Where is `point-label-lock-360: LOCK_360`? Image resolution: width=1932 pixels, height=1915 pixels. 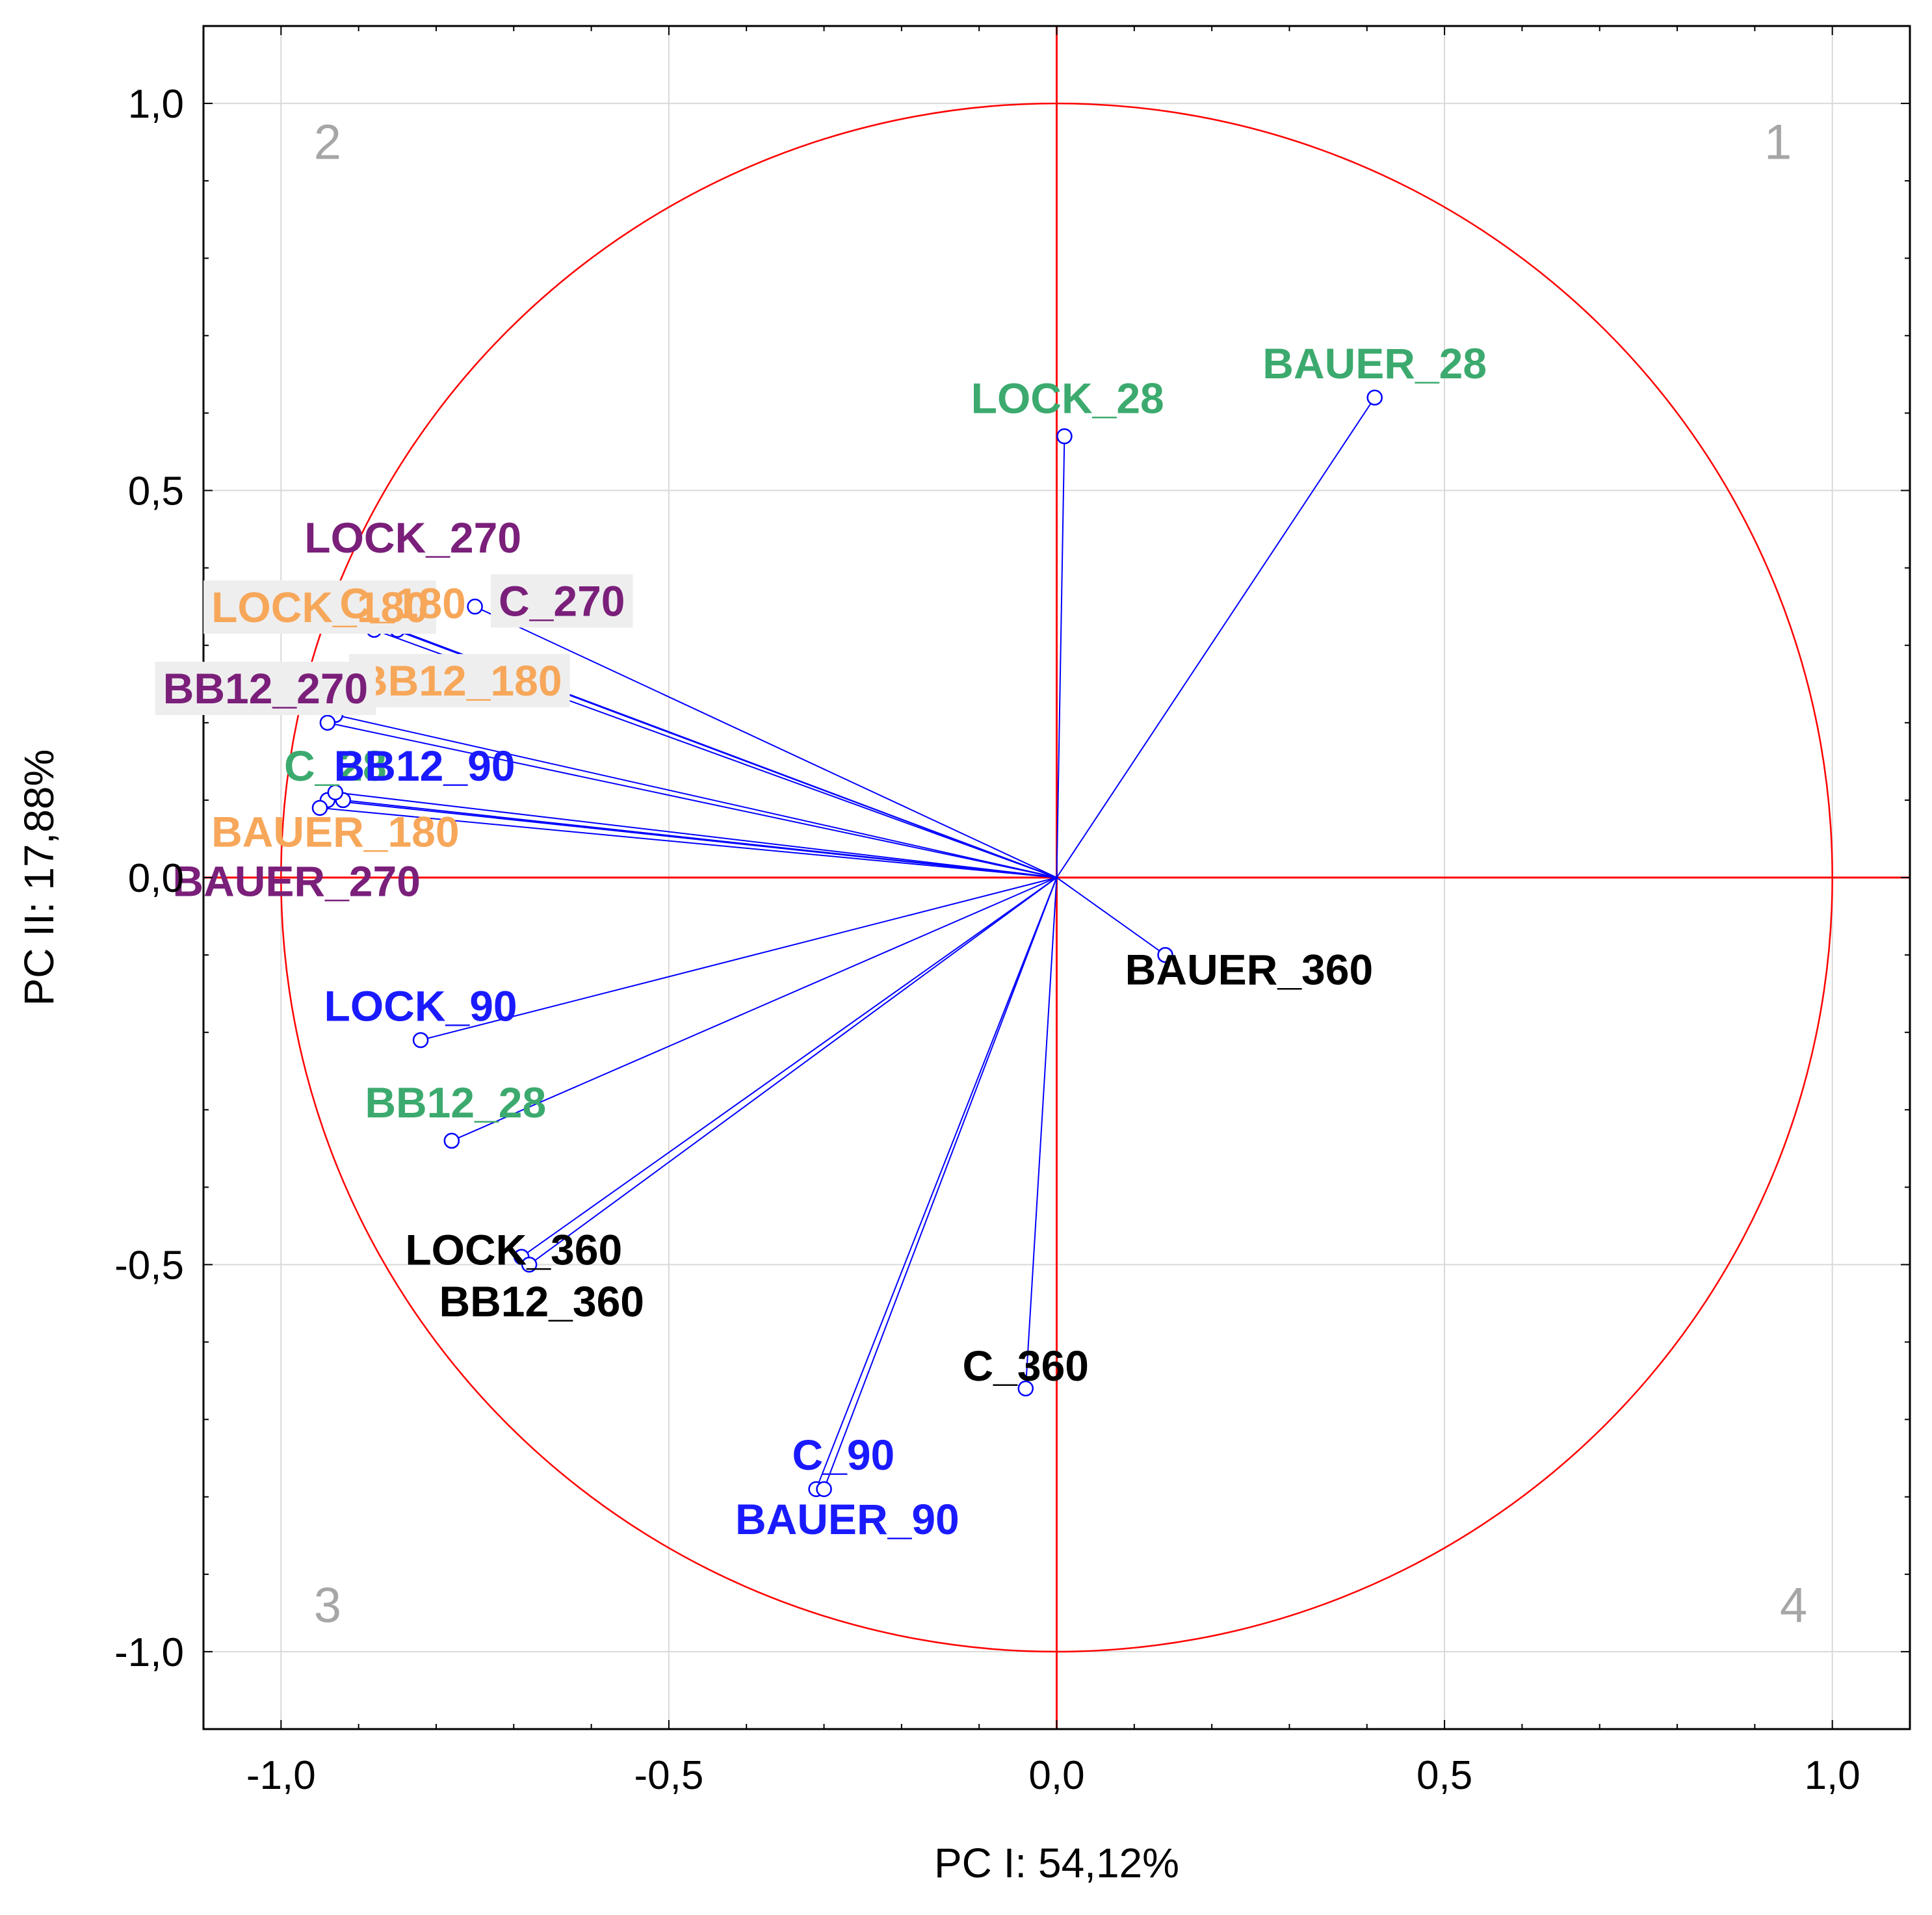 point-label-lock-360: LOCK_360 is located at coordinates (513, 1249).